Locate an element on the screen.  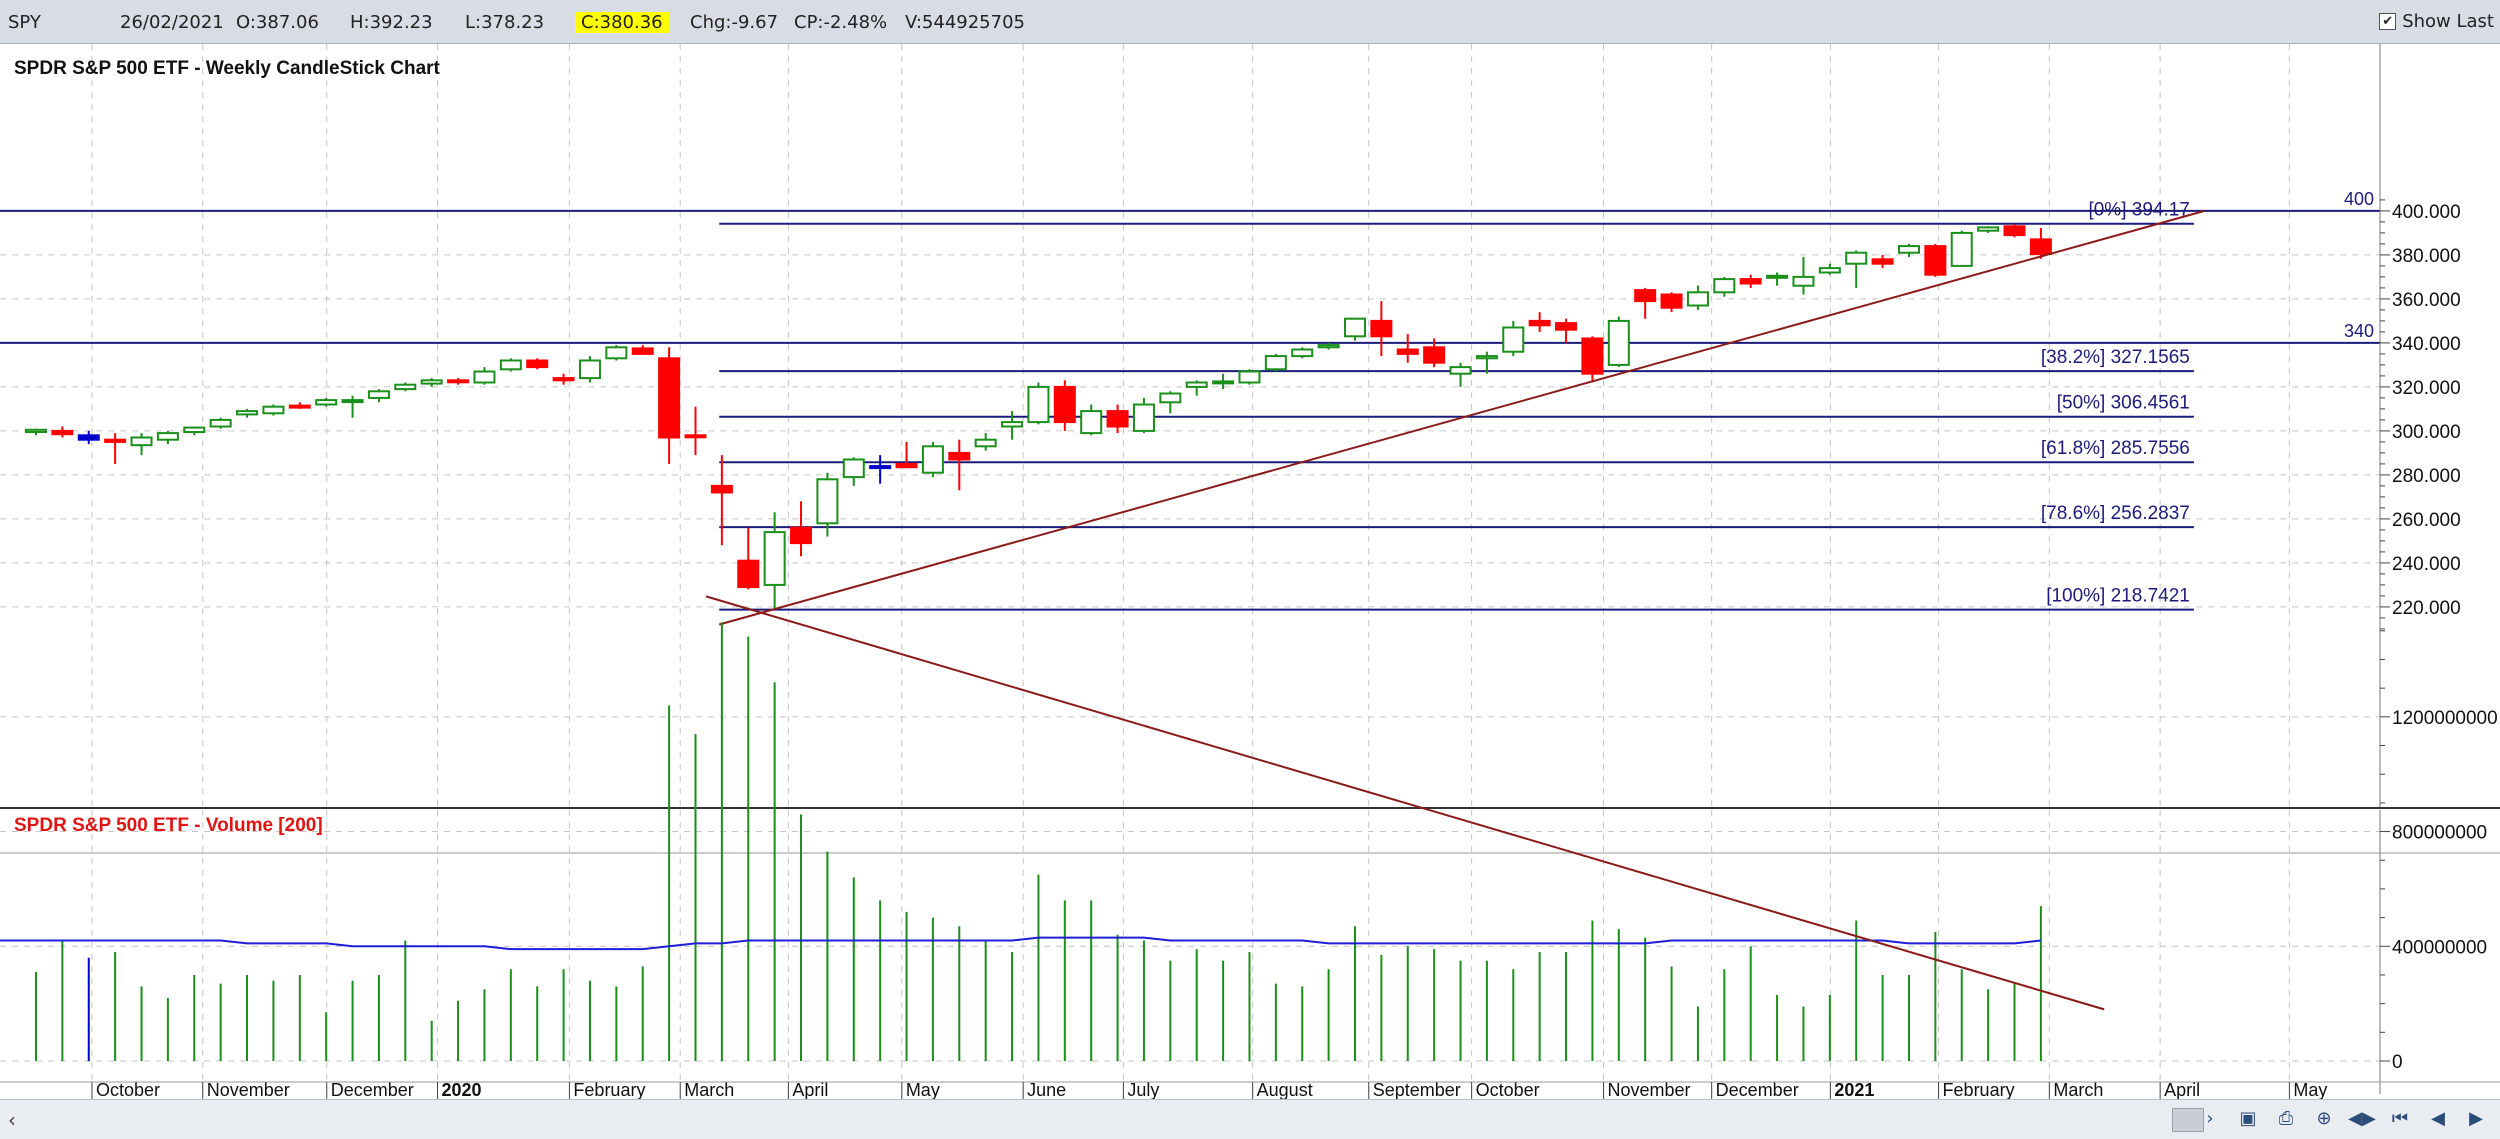
next-icon: ▶ is located at coordinates (2476, 1118).